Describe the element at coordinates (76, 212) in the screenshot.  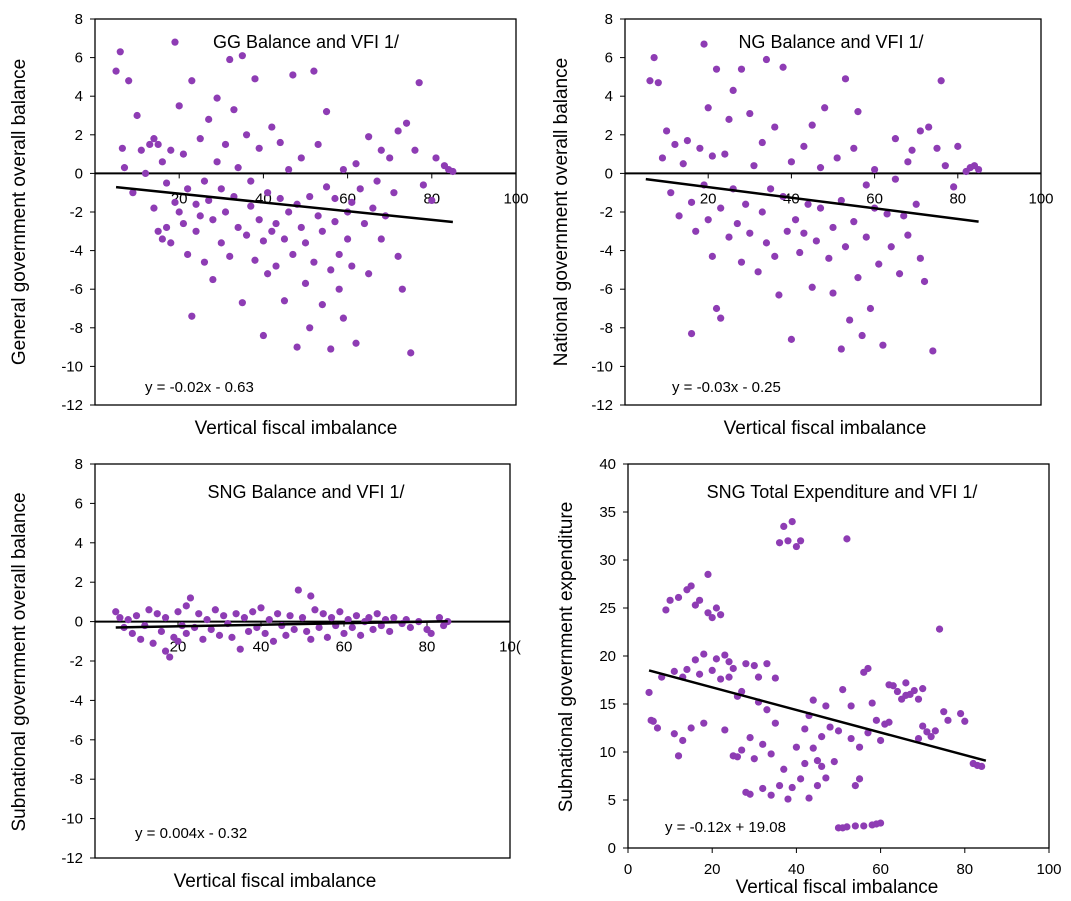
I see `y-tick-label: -2` at that location.